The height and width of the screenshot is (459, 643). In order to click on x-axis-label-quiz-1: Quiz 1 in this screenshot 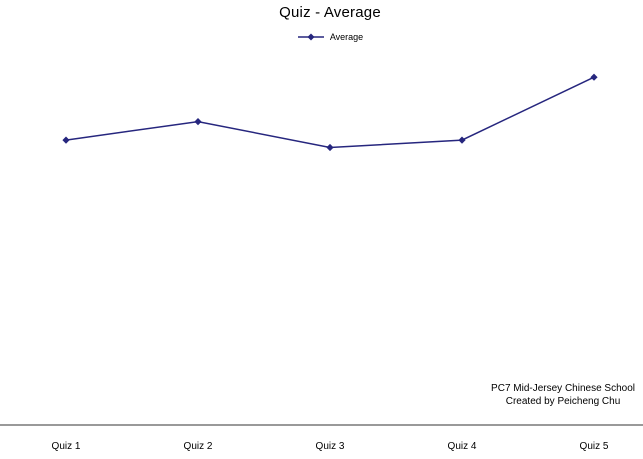, I will do `click(66, 446)`.